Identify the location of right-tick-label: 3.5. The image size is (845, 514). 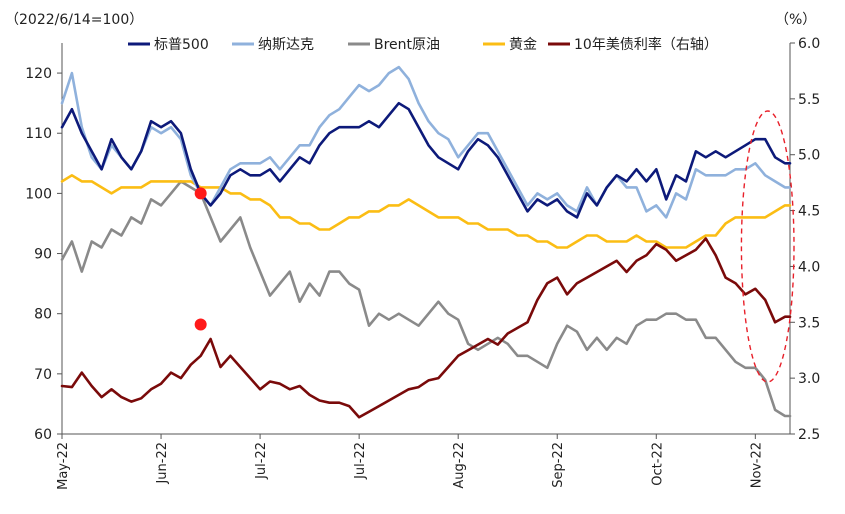
(809, 323).